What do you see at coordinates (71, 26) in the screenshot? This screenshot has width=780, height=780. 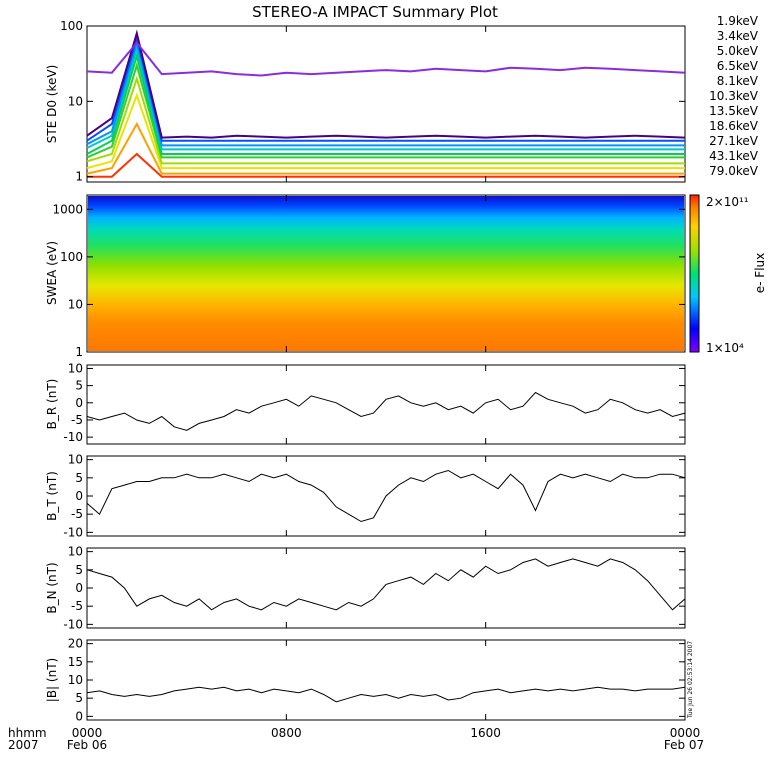 I see `ste-ytick-label: 100` at bounding box center [71, 26].